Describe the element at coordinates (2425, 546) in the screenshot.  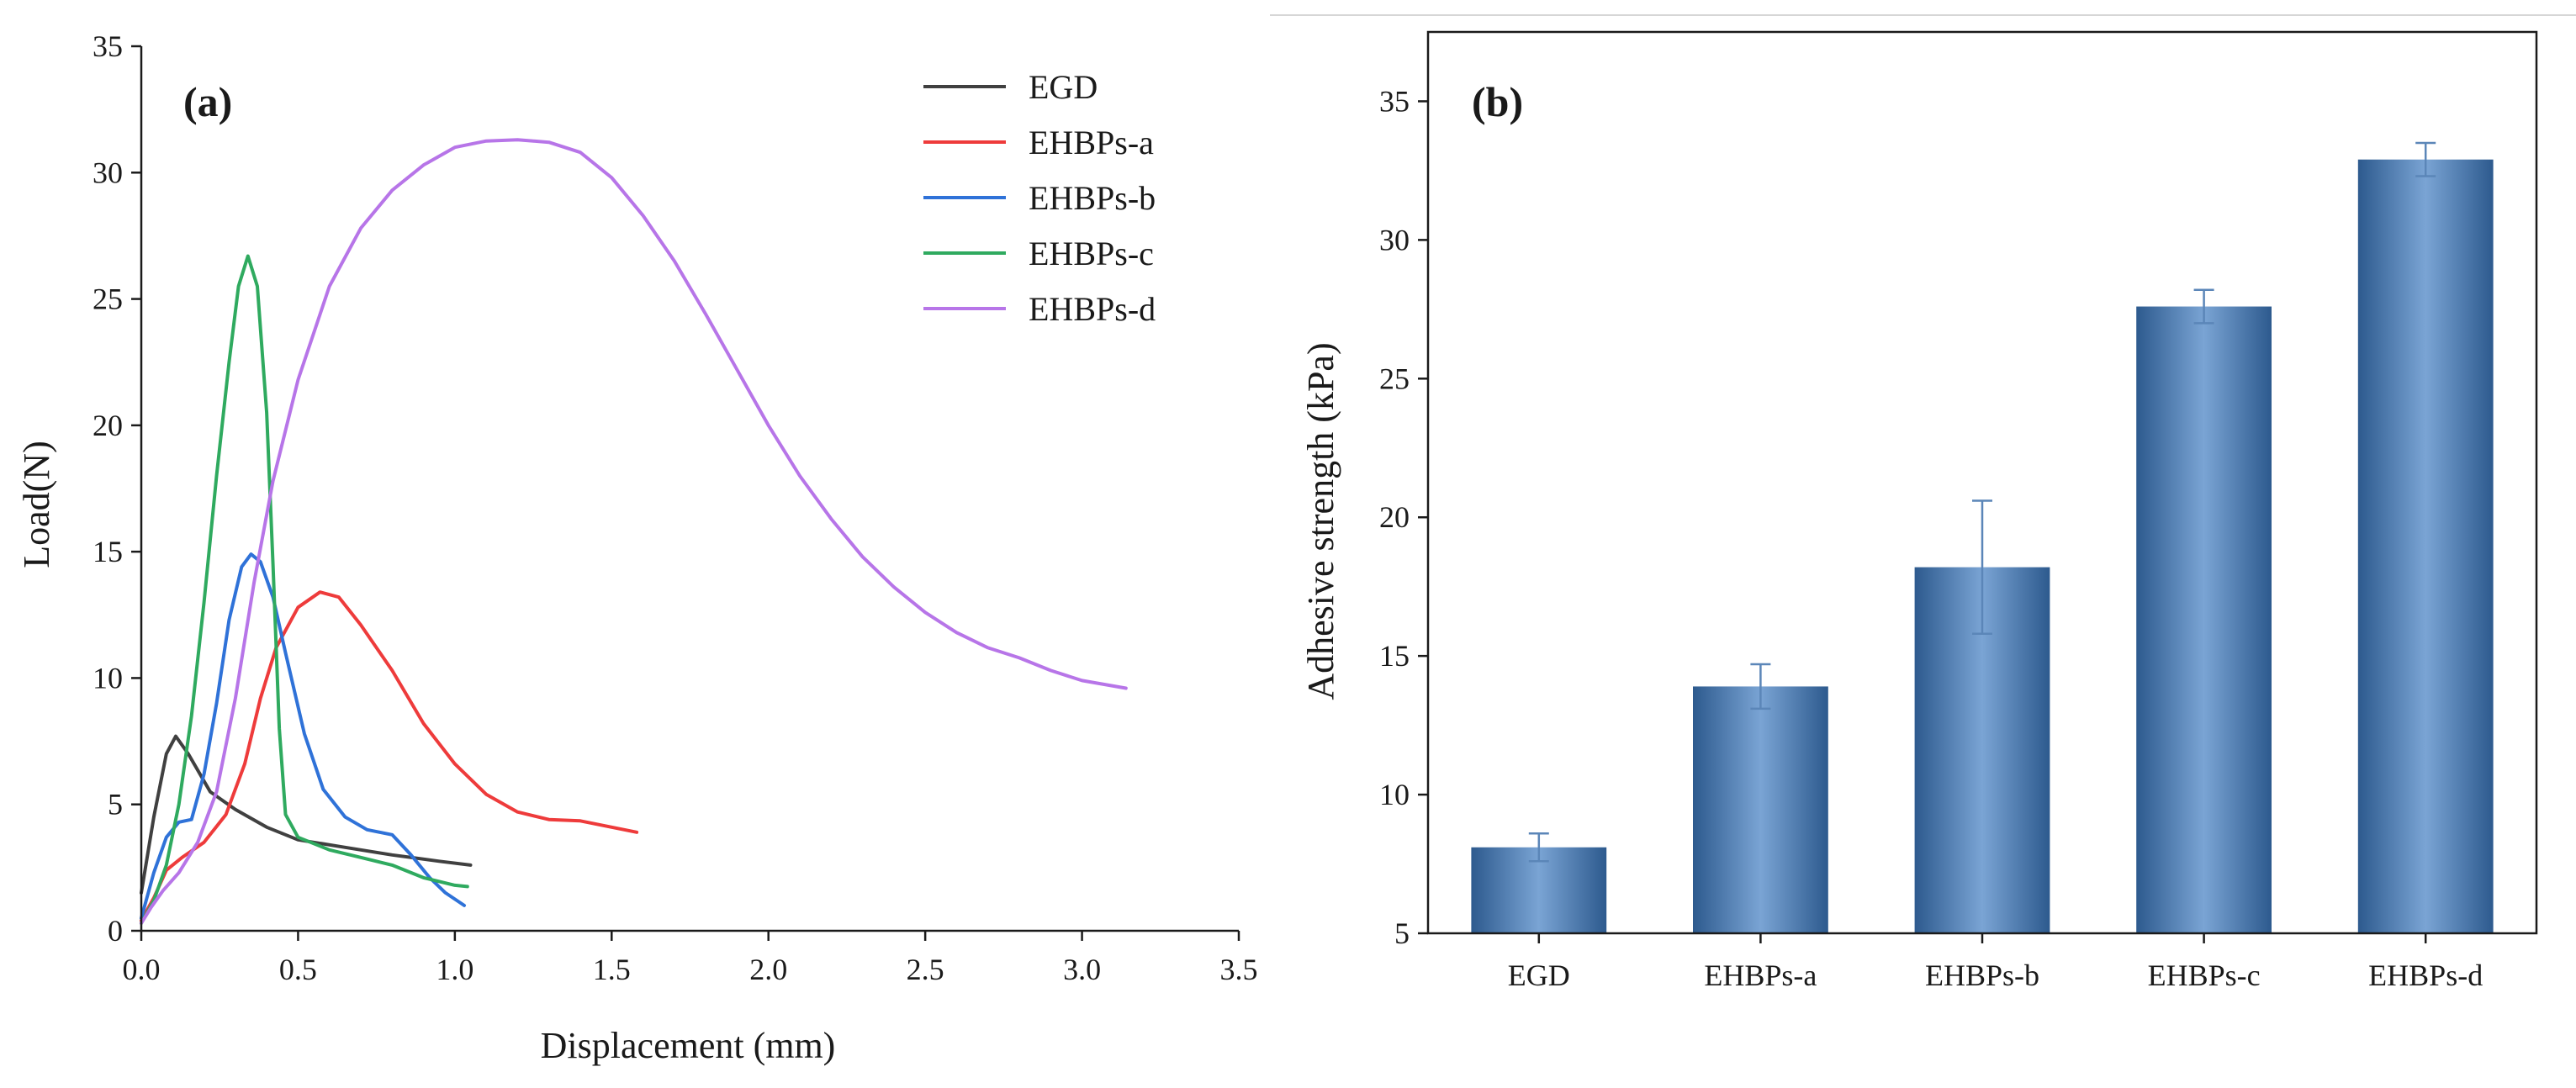
I see `bar-ehbps-d` at that location.